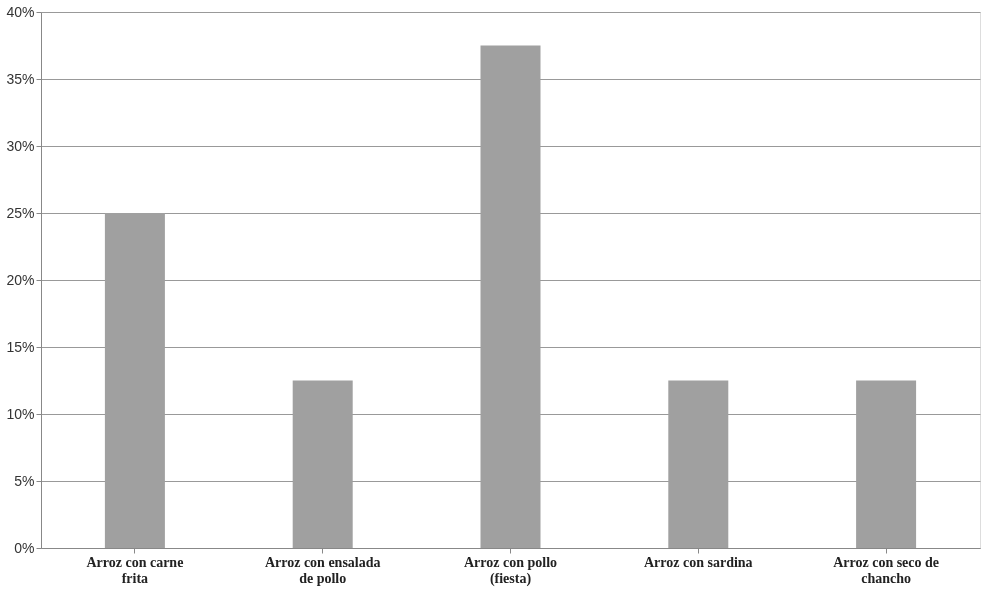  I want to click on x-tick-label: Arroz con carne frita, so click(135, 570).